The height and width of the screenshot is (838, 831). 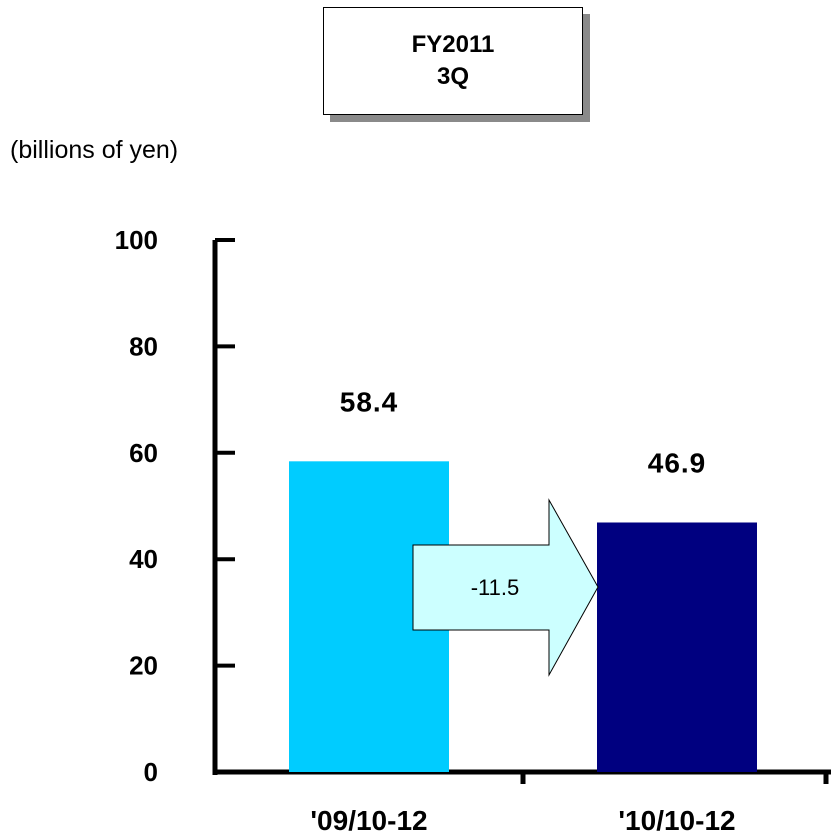 I want to click on unit-label: (billions of yen), so click(x=94, y=150).